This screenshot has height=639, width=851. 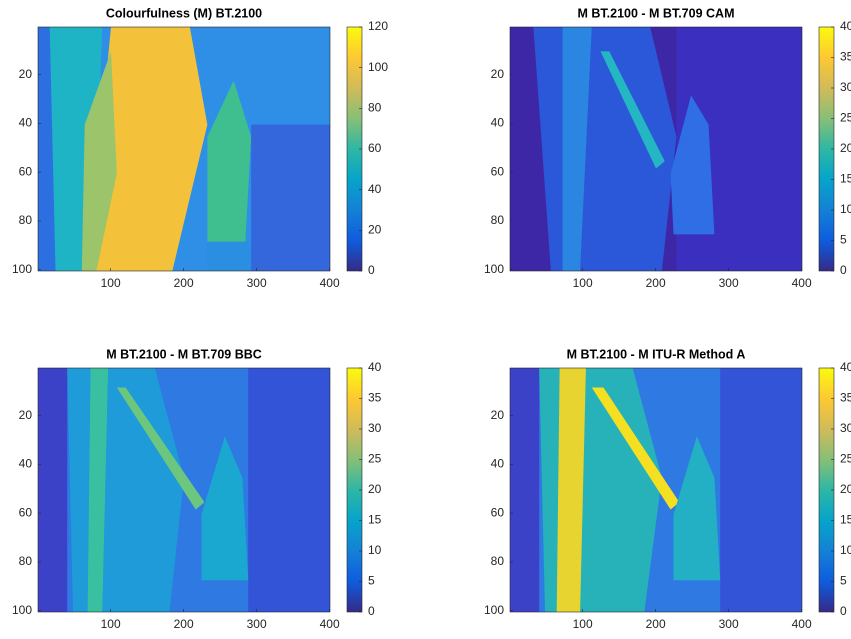 What do you see at coordinates (375, 148) in the screenshot?
I see `colorbar-tick-label: 60` at bounding box center [375, 148].